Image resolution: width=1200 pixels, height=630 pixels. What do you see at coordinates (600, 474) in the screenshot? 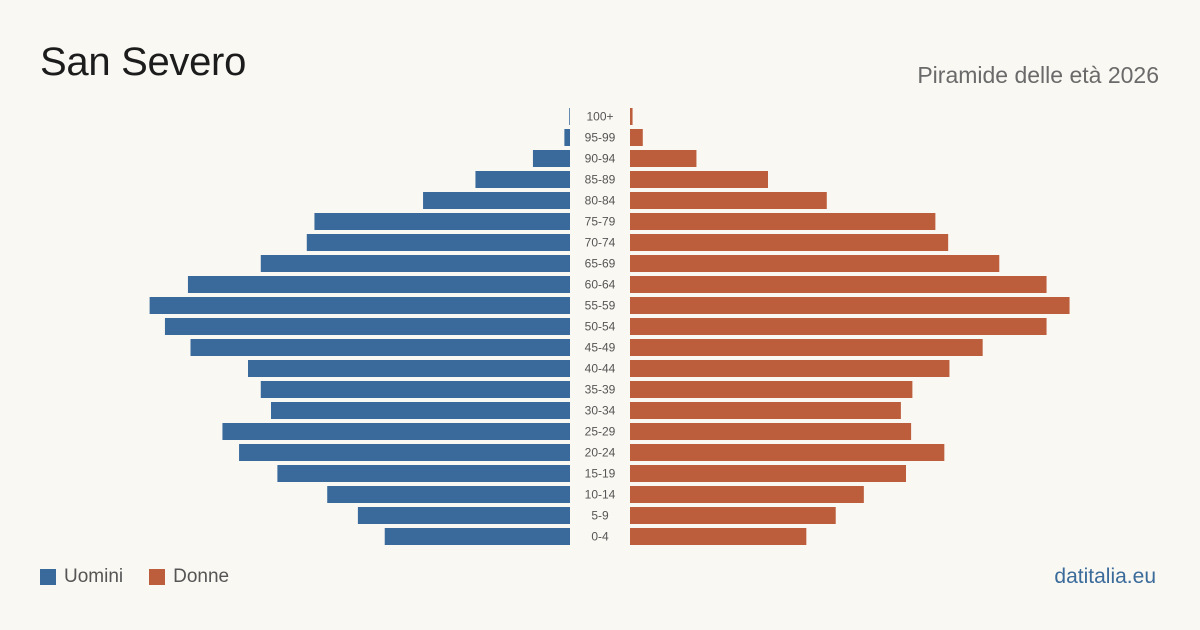
I see `tick-label-15-19: 15-19` at bounding box center [600, 474].